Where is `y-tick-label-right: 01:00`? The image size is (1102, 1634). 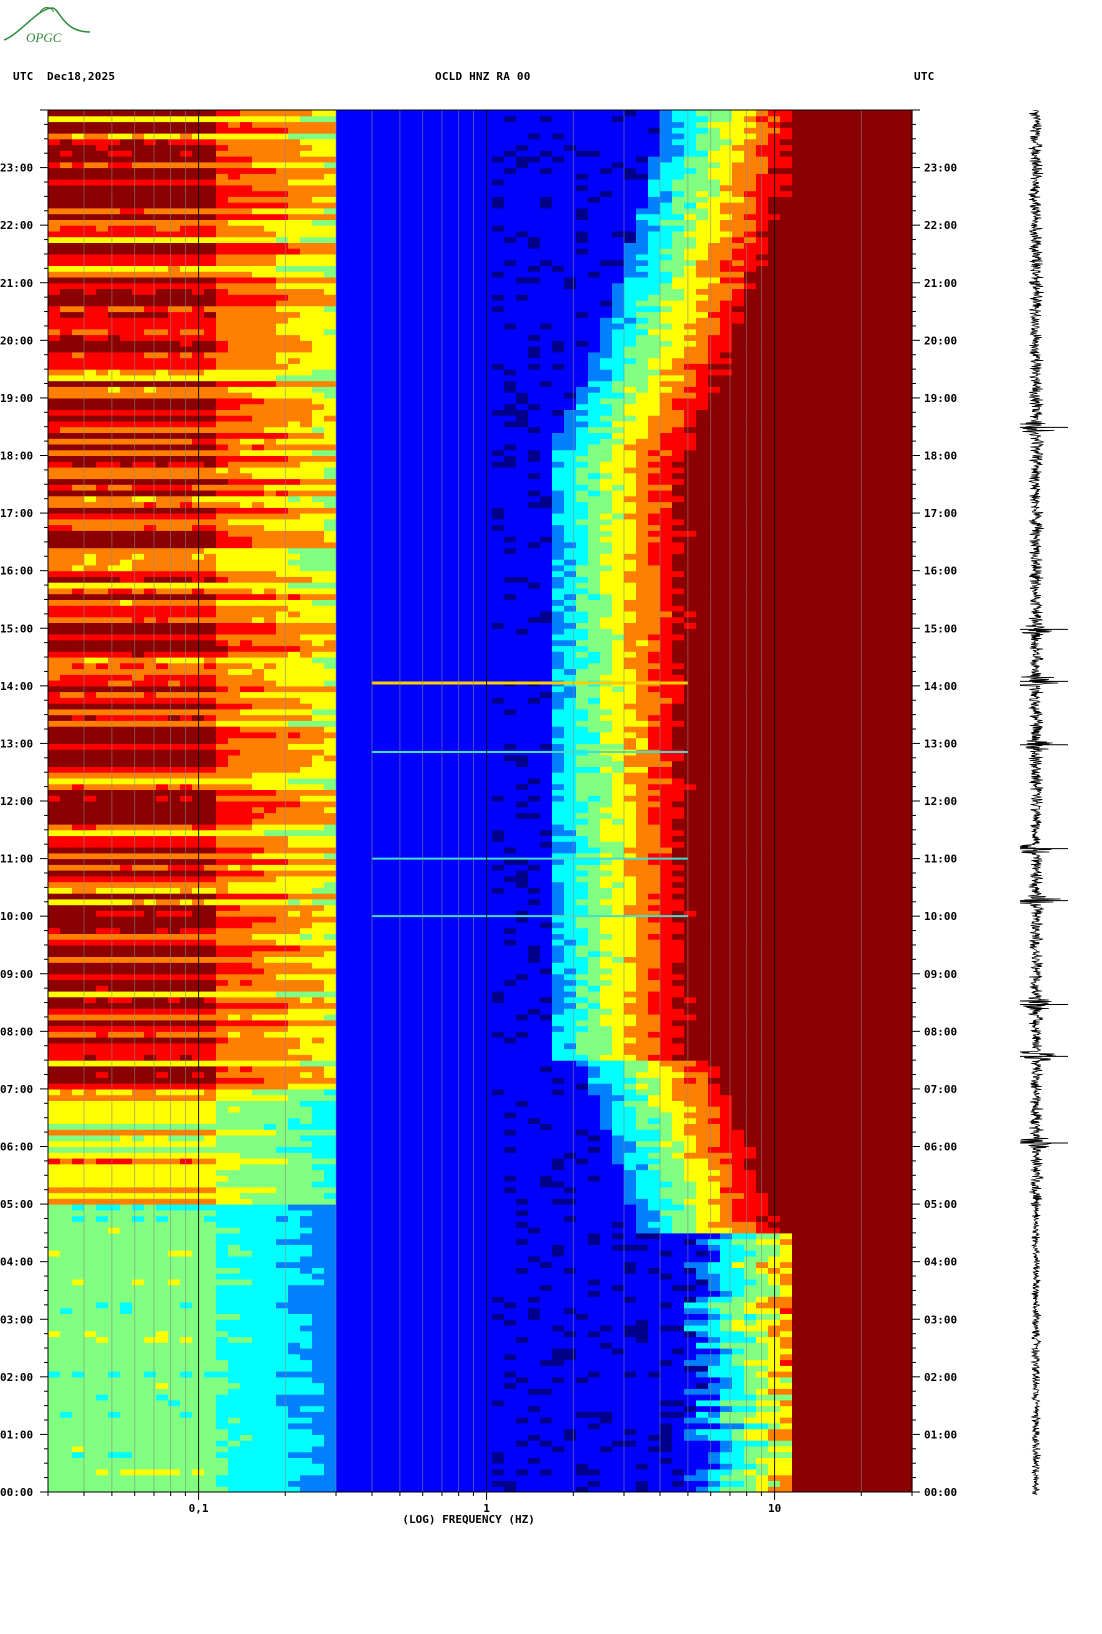 y-tick-label-right: 01:00 is located at coordinates (940, 1434).